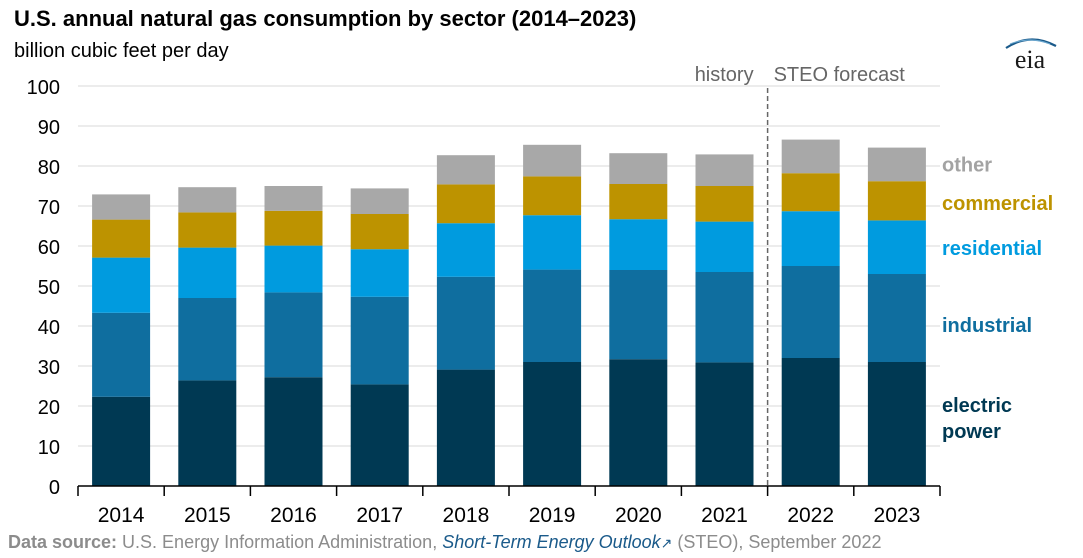  Describe the element at coordinates (666, 543) in the screenshot. I see `external-link-icon: ↗` at that location.